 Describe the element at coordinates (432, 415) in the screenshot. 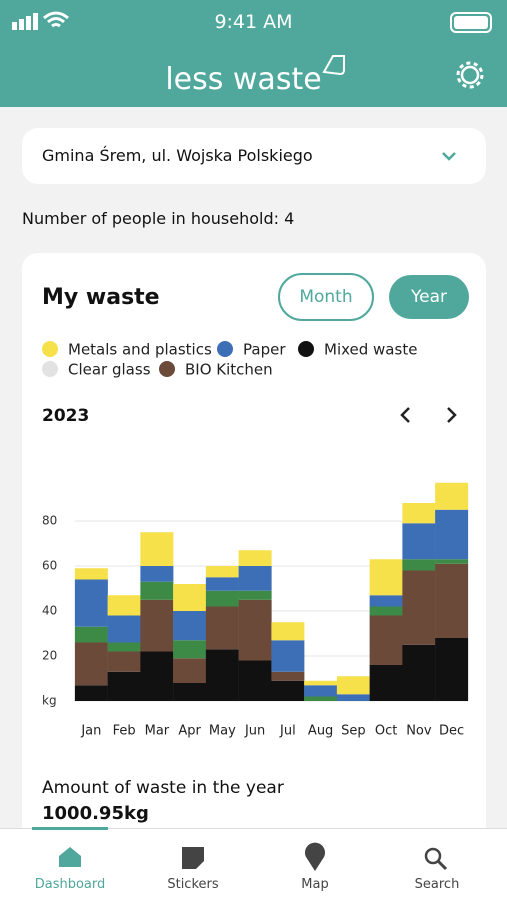

I see `year-nav` at that location.